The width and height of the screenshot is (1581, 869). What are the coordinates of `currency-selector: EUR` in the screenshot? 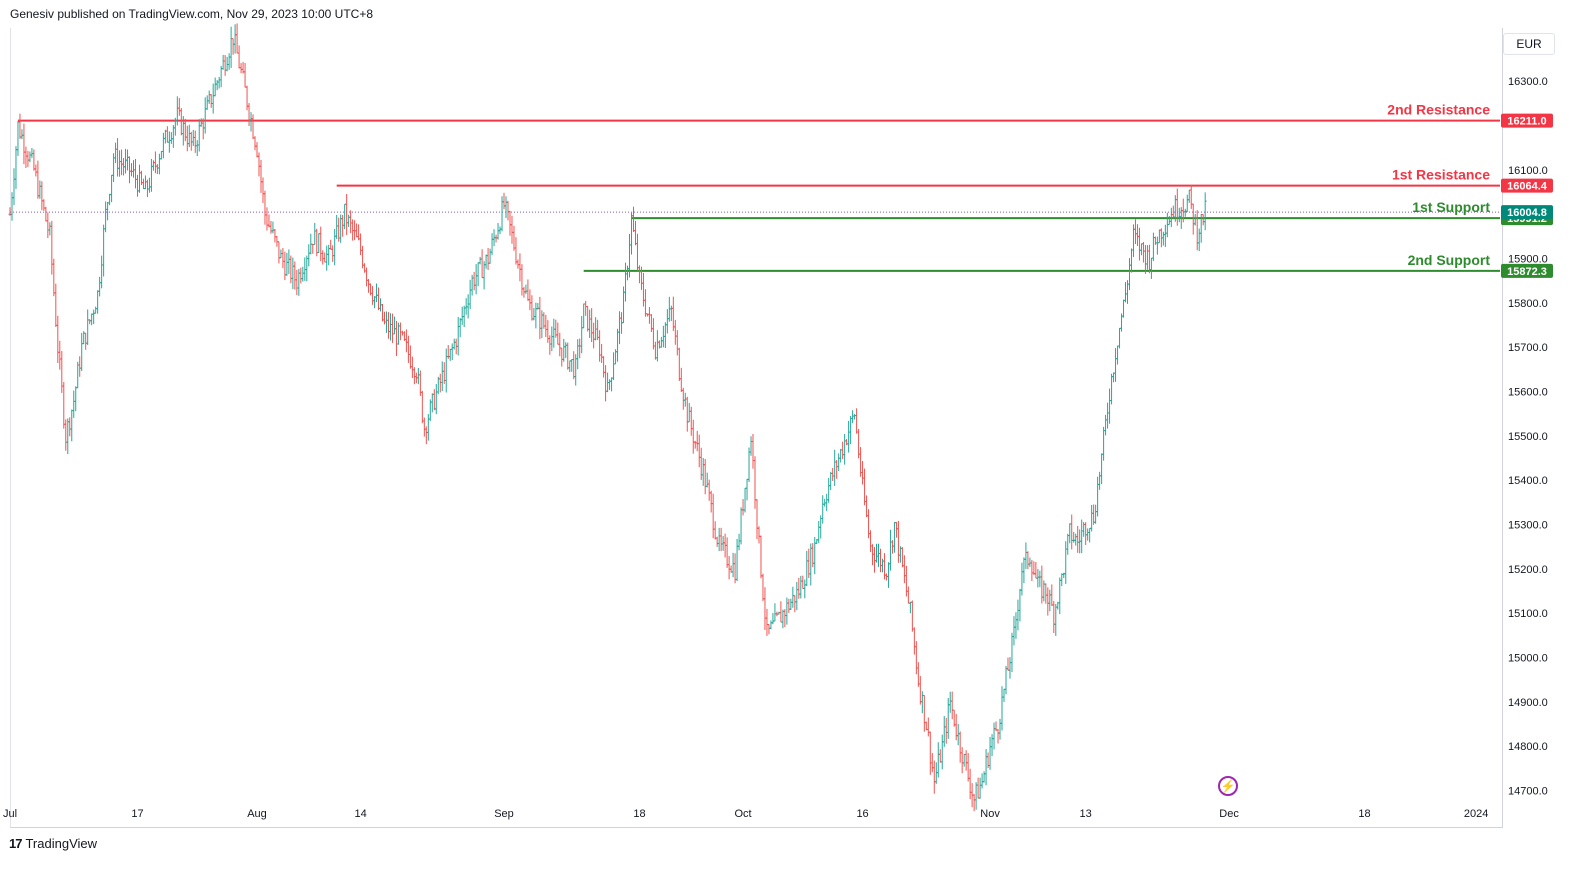 It's located at (1529, 44).